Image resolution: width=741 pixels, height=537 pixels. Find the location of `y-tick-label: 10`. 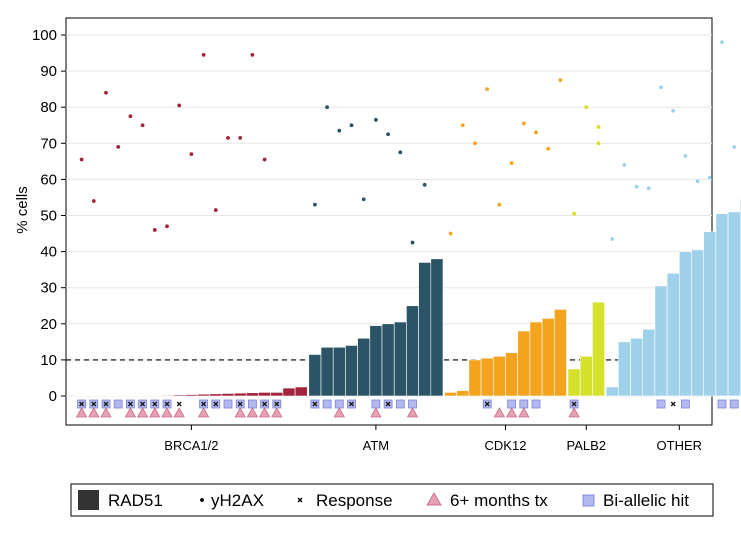

y-tick-label: 10 is located at coordinates (48, 360).